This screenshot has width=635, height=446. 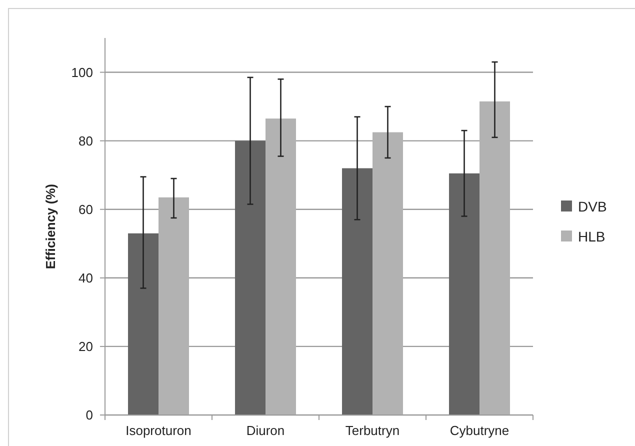 What do you see at coordinates (85, 140) in the screenshot?
I see `y-tick-label: 80` at bounding box center [85, 140].